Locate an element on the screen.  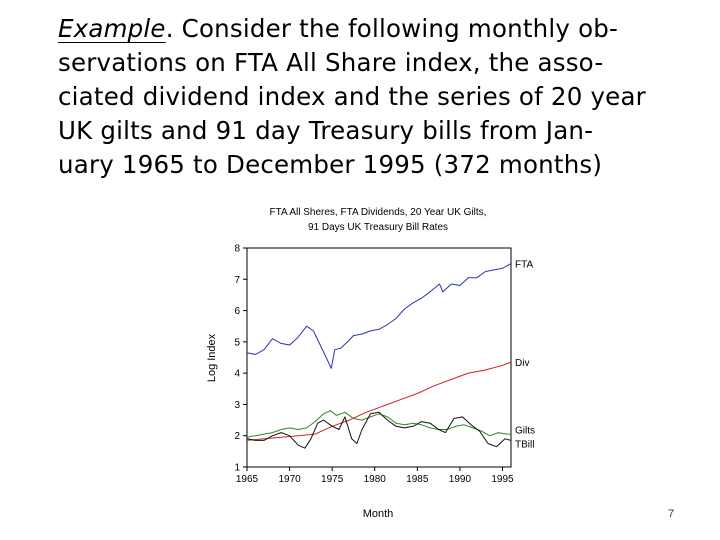
x-tick-label: 1975 is located at coordinates (332, 479).